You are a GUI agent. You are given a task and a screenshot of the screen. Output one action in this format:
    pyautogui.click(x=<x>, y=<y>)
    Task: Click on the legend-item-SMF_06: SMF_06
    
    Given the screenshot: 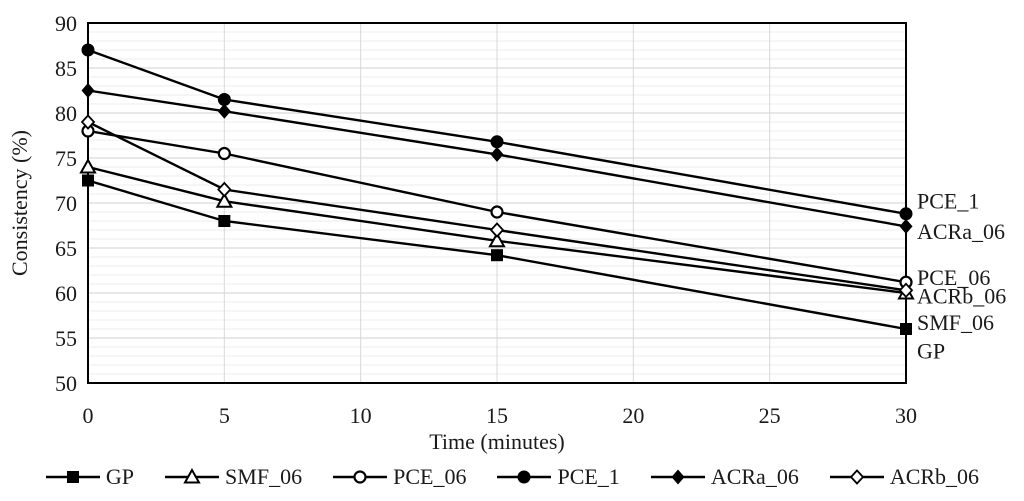 What is the action you would take?
    pyautogui.click(x=233, y=477)
    